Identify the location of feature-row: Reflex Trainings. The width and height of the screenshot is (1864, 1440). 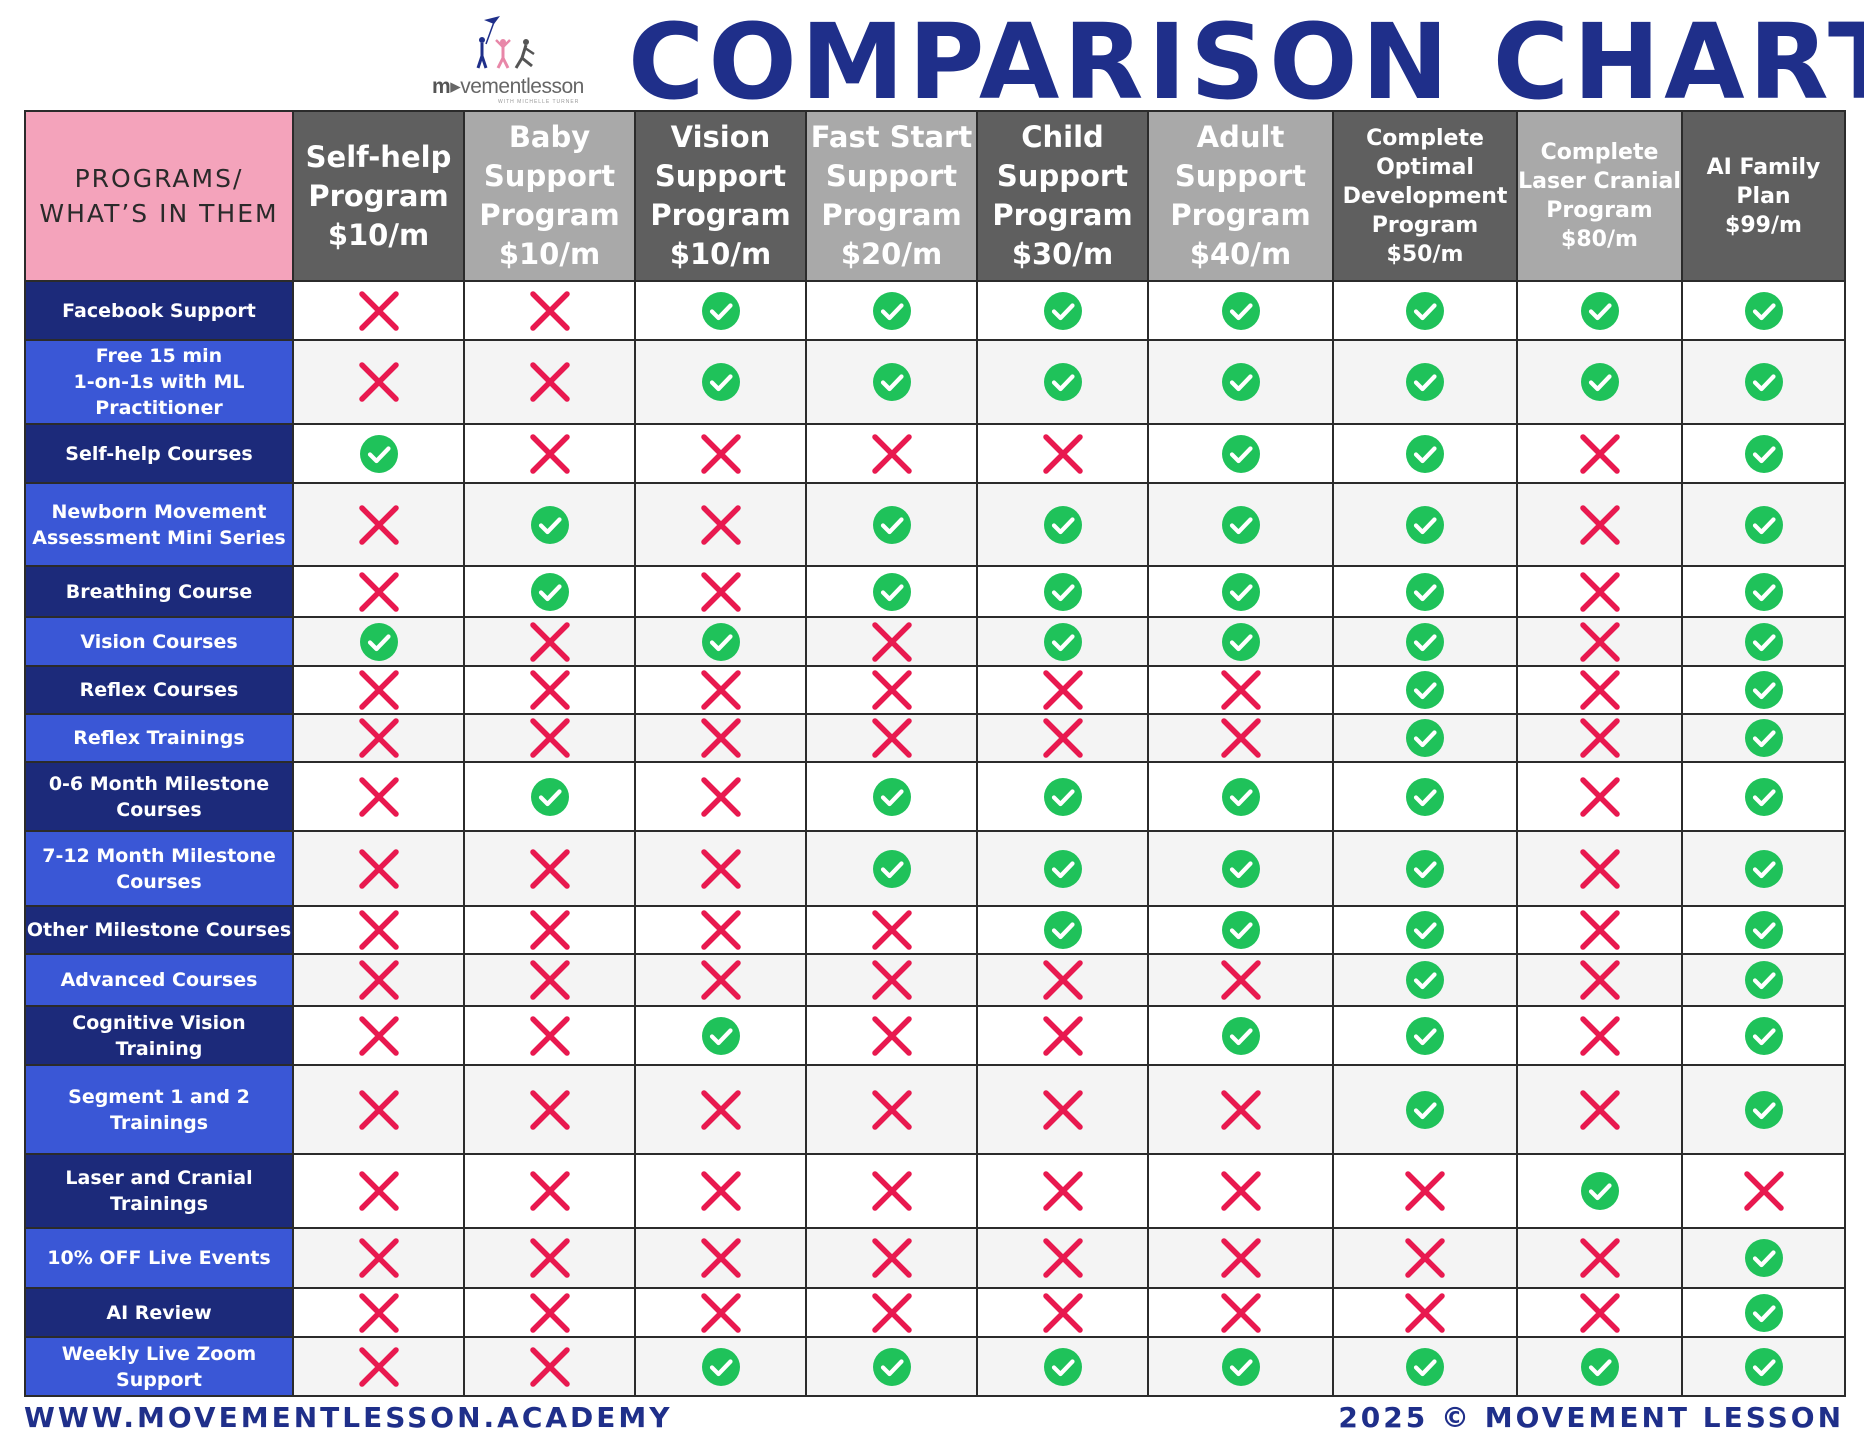
(935, 738).